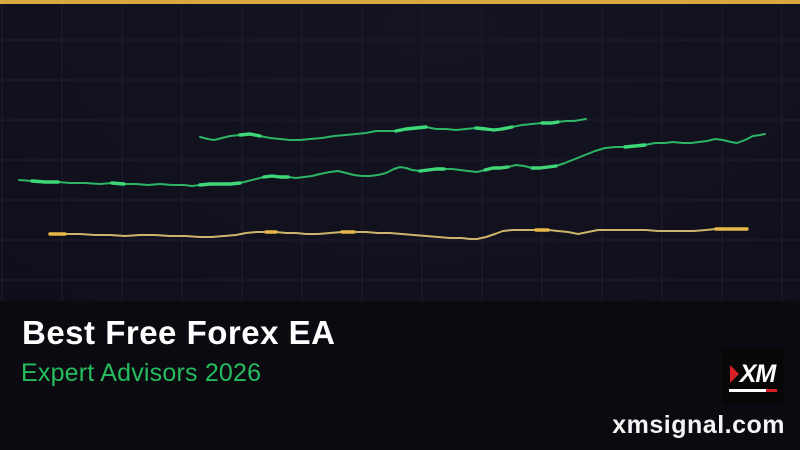  I want to click on page-title: Best Free Forex EA, so click(179, 332).